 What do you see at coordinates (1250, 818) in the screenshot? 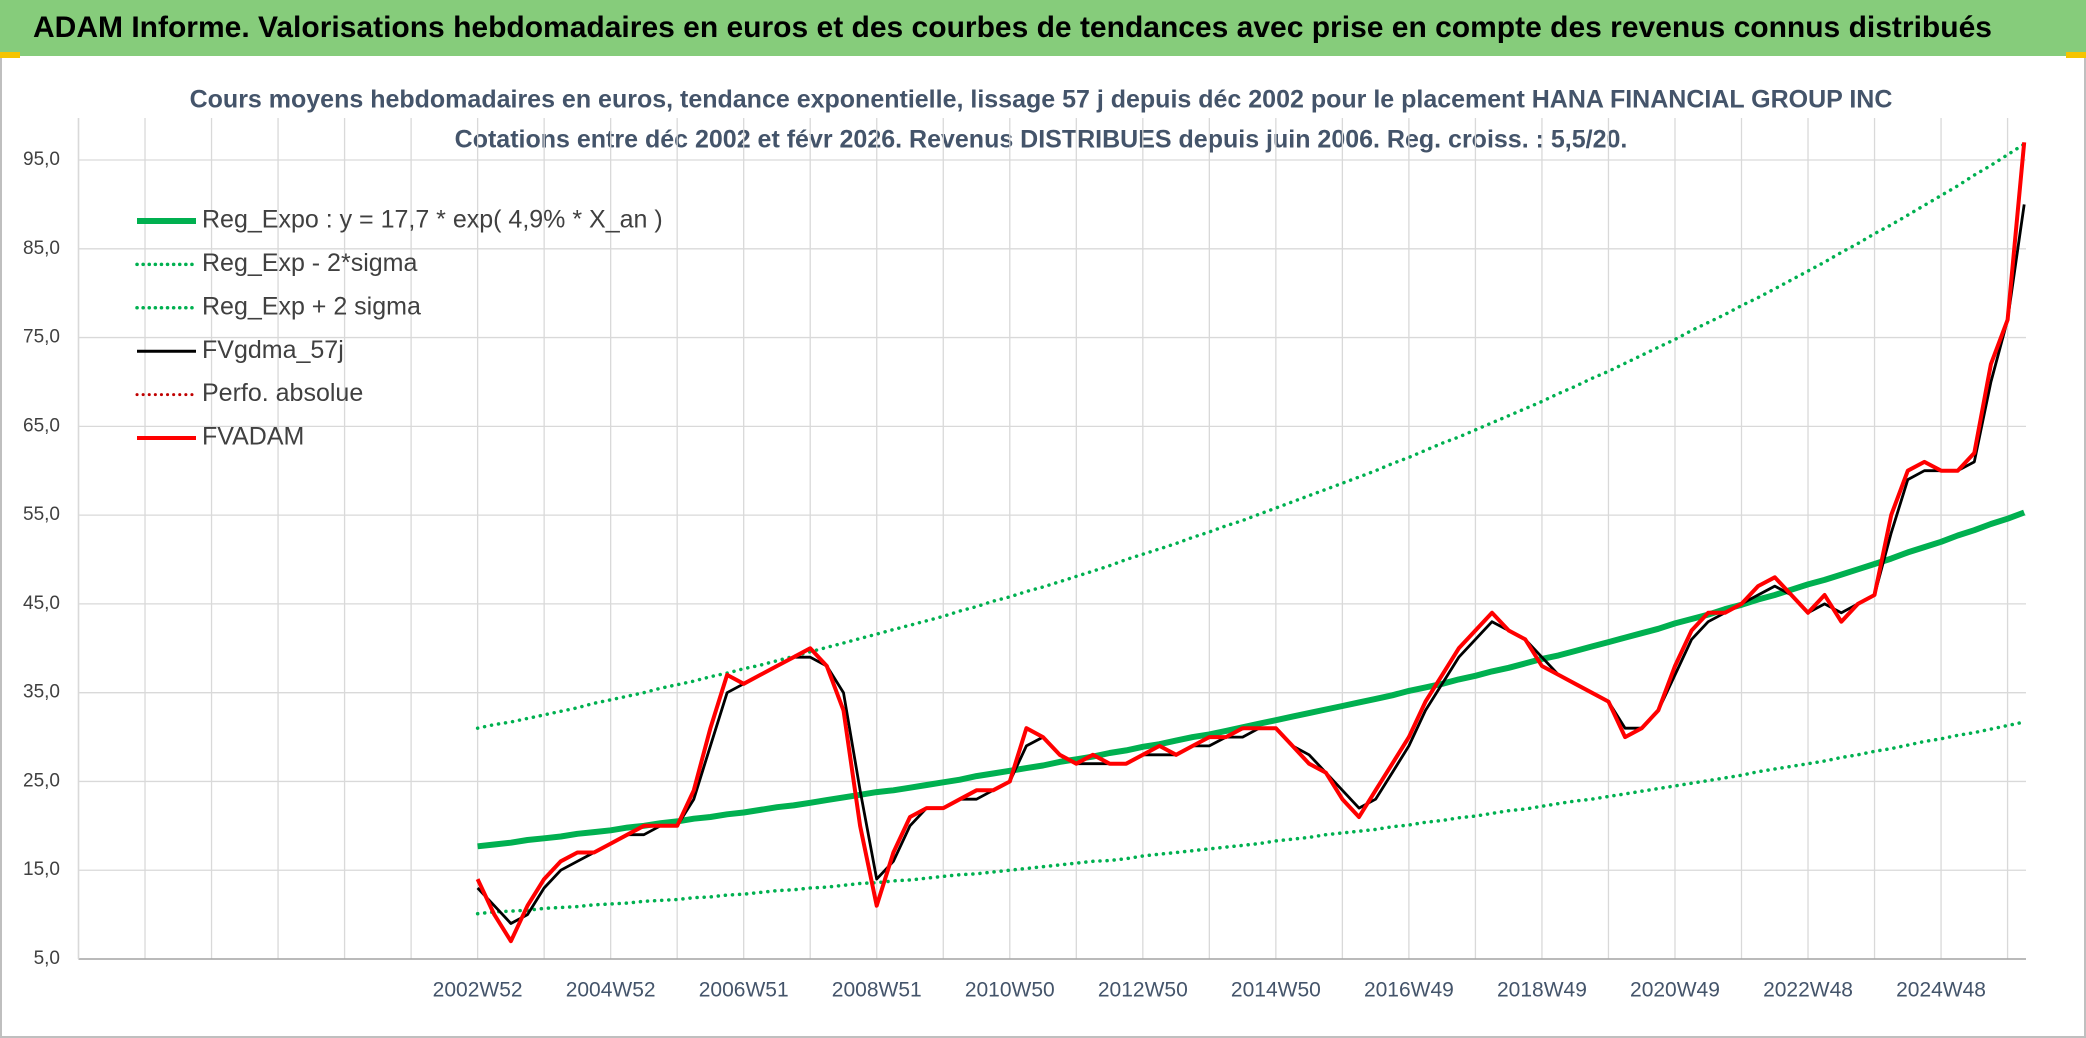
I see `series-line` at bounding box center [1250, 818].